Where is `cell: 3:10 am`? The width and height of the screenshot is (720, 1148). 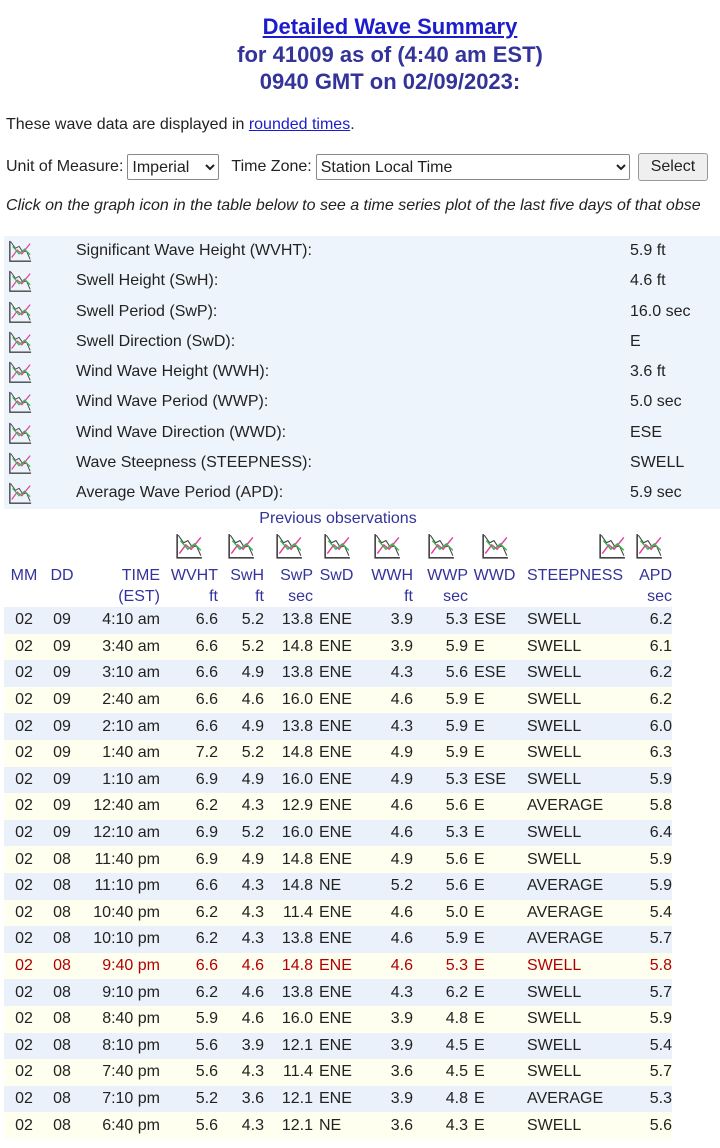
cell: 3:10 am is located at coordinates (131, 673).